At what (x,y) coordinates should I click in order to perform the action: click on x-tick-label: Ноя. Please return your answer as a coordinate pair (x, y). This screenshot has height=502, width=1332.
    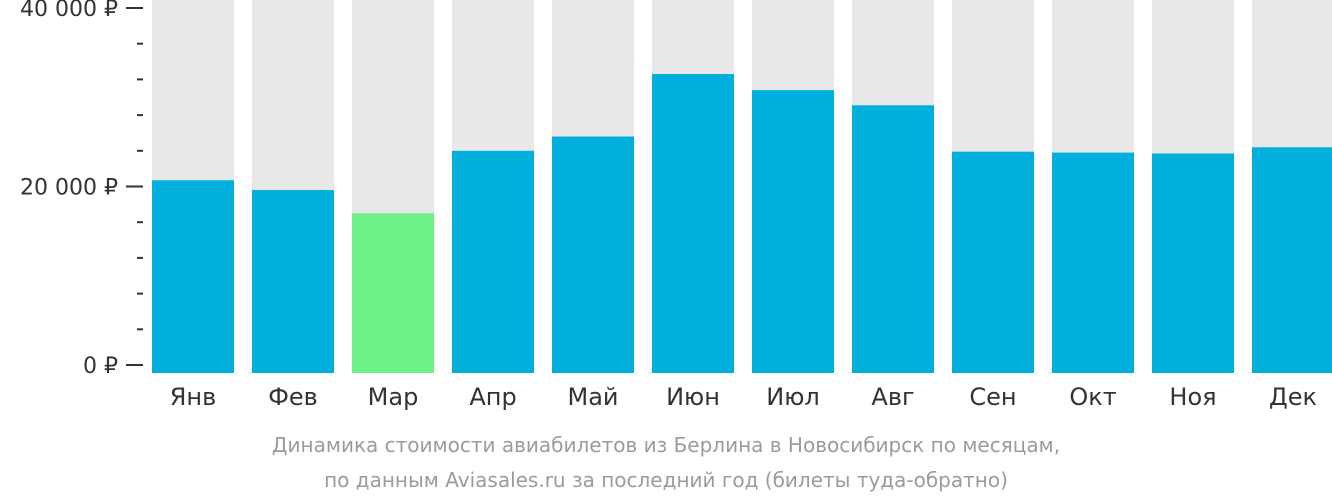
    Looking at the image, I should click on (1192, 397).